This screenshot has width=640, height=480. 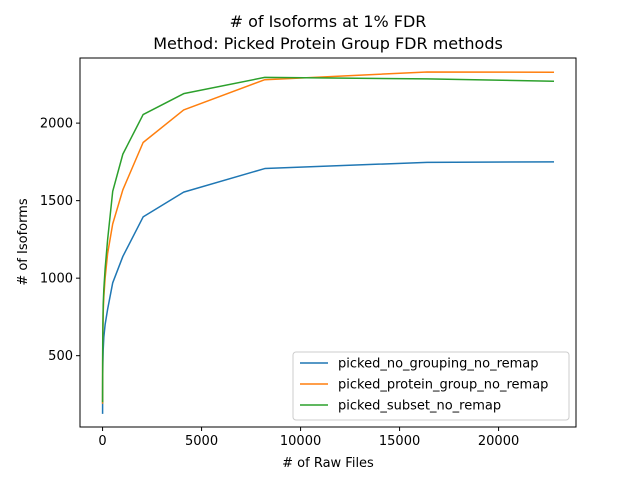 I want to click on y-axis-ticks: 500 1000 1500 2000, so click(x=60, y=240).